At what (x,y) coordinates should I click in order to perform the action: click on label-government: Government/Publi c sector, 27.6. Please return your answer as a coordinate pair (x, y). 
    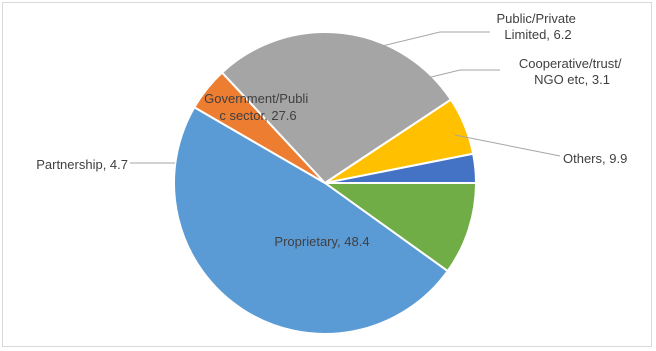
    Looking at the image, I should click on (258, 107).